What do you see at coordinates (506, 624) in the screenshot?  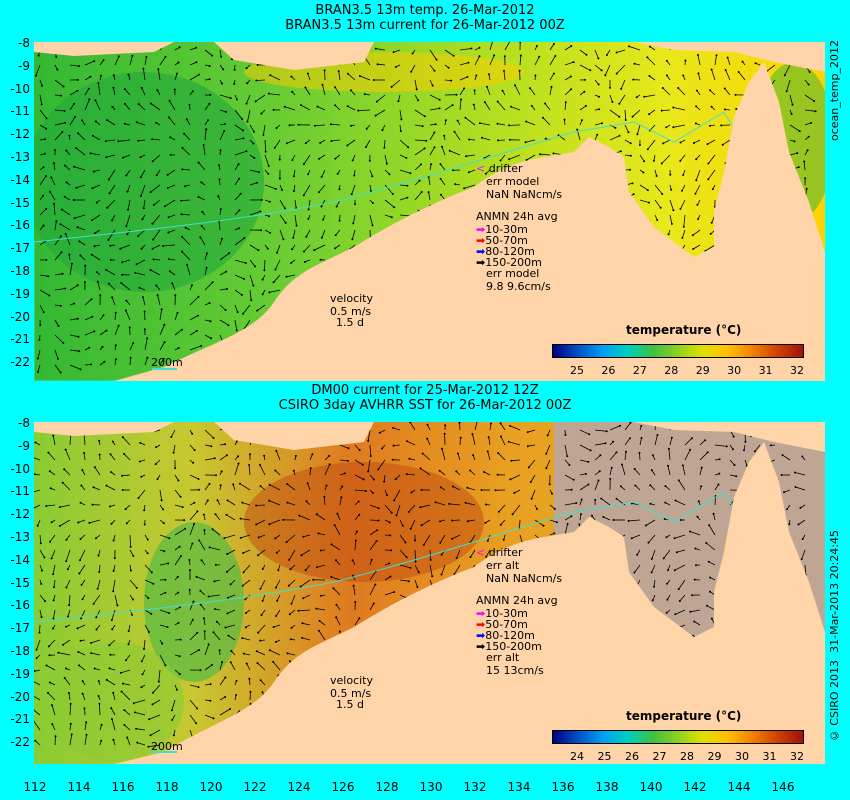 I see `depth-label-2: 50-70m` at bounding box center [506, 624].